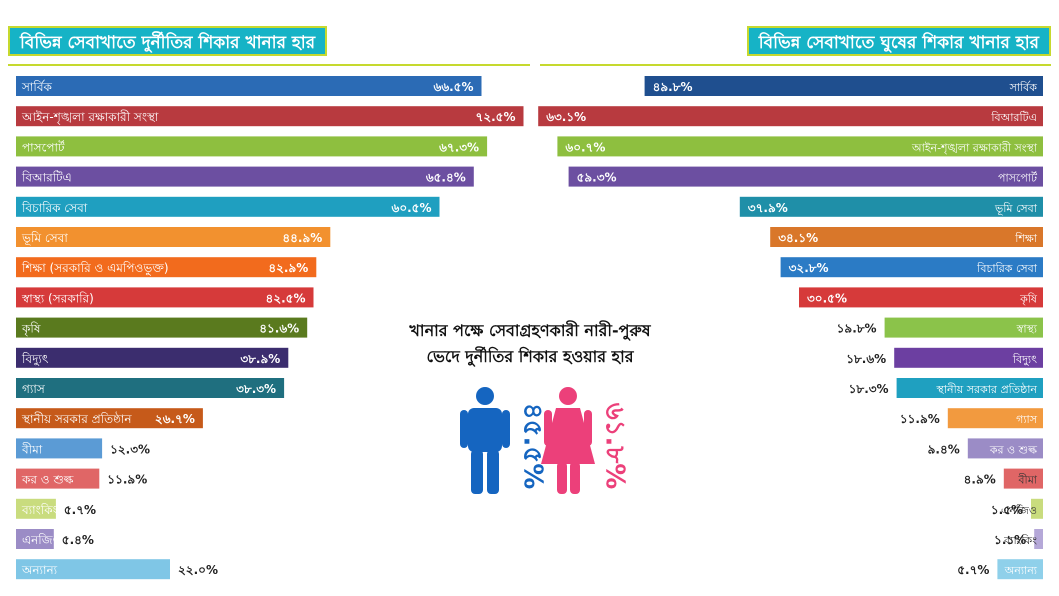 The image size is (1059, 596). What do you see at coordinates (1027, 419) in the screenshot?
I see `right-bar-category: গ্যাস` at bounding box center [1027, 419].